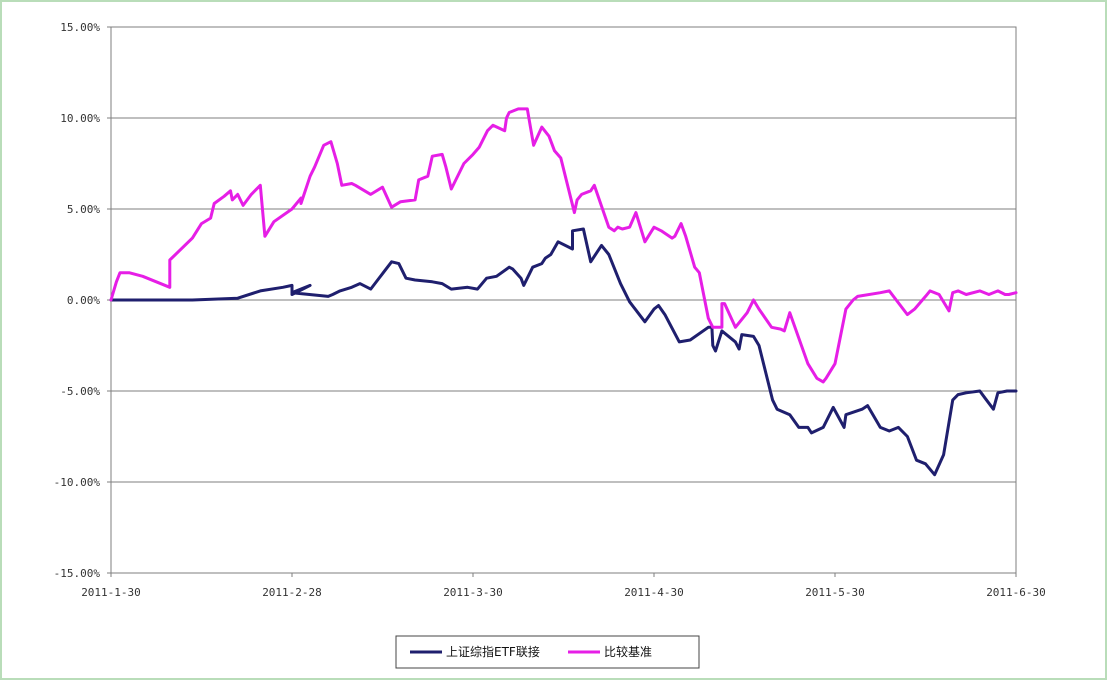  I want to click on x-tick-label: 2011-1-30, so click(111, 592).